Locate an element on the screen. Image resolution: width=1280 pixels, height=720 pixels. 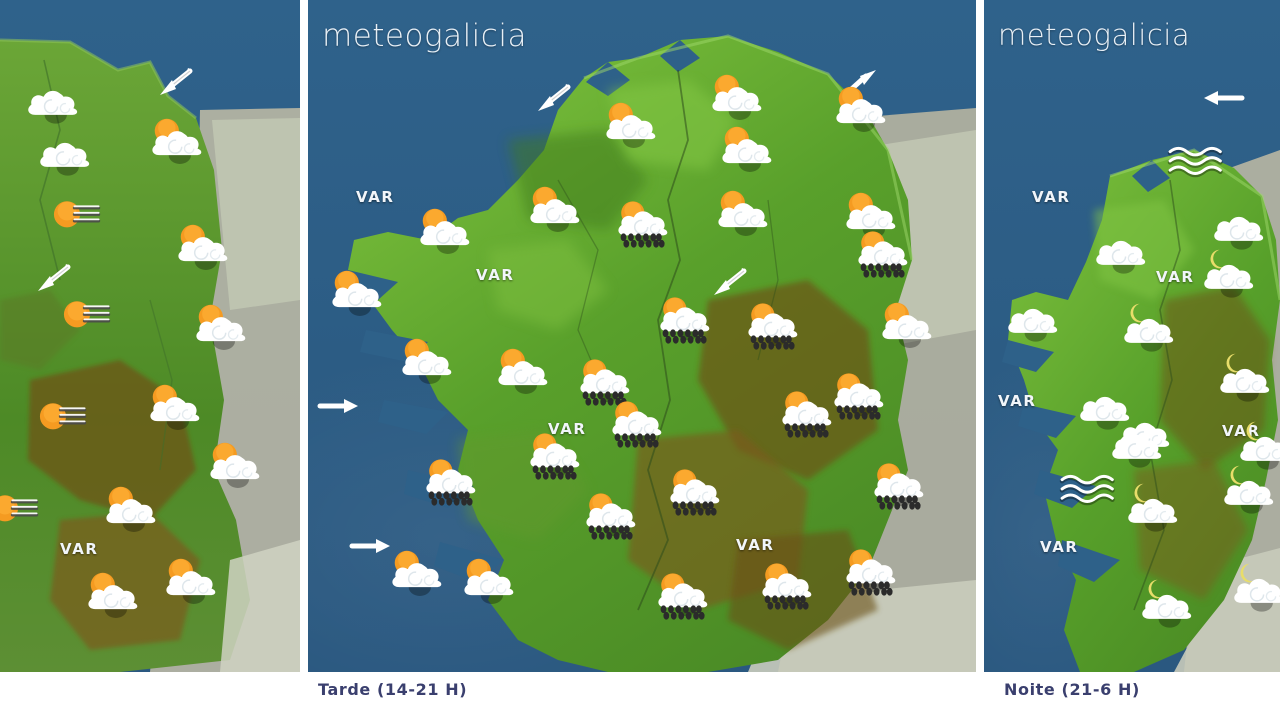
panel-caption-night: Noite (21-6 H) is located at coordinates (1072, 689).